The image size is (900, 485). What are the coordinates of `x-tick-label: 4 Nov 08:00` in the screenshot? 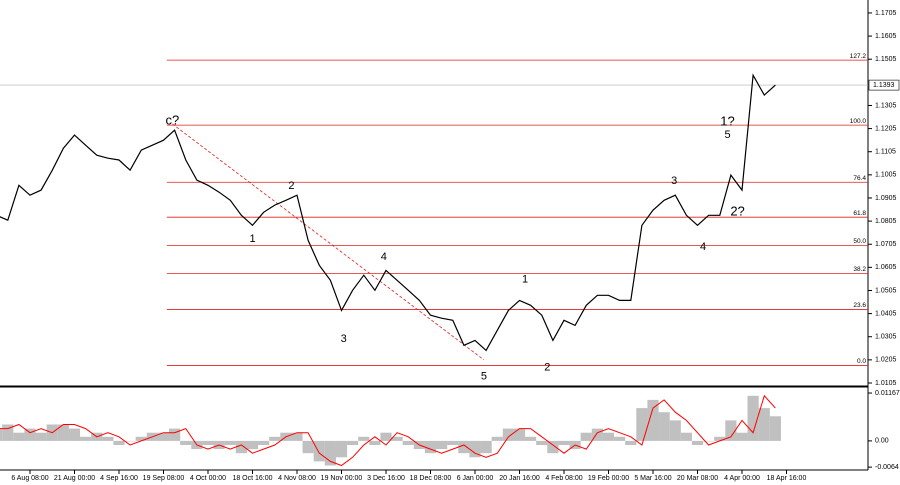 It's located at (297, 478).